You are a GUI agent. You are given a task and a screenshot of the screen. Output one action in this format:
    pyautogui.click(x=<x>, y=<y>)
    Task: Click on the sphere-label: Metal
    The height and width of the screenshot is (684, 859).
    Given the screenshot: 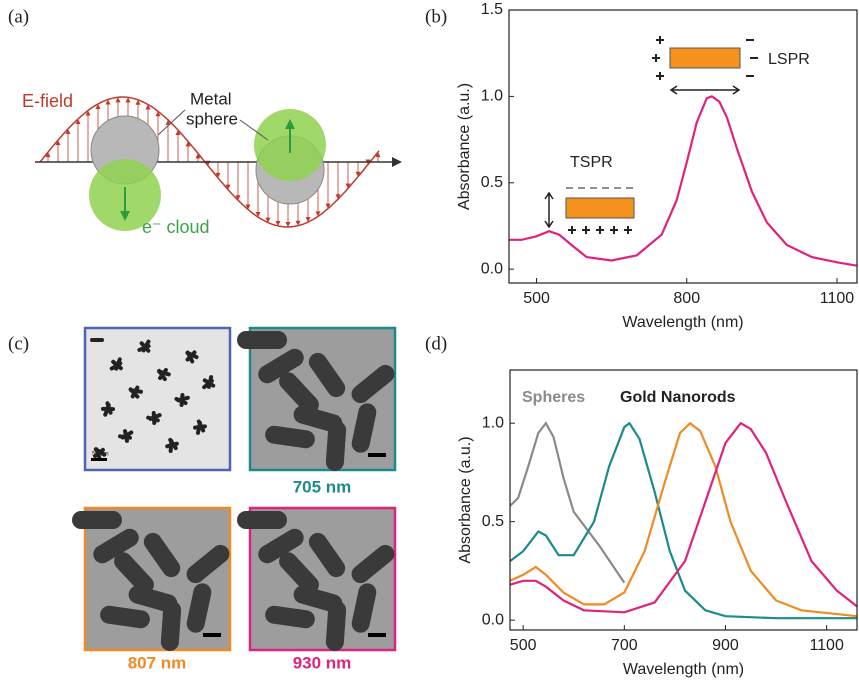 What is the action you would take?
    pyautogui.click(x=211, y=98)
    